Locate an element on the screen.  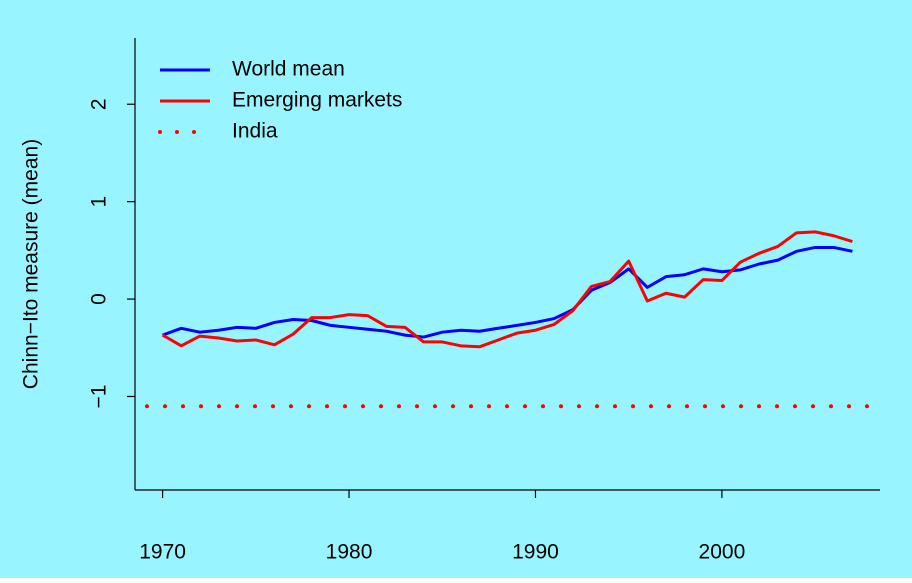
legend-label: World mean is located at coordinates (288, 69).